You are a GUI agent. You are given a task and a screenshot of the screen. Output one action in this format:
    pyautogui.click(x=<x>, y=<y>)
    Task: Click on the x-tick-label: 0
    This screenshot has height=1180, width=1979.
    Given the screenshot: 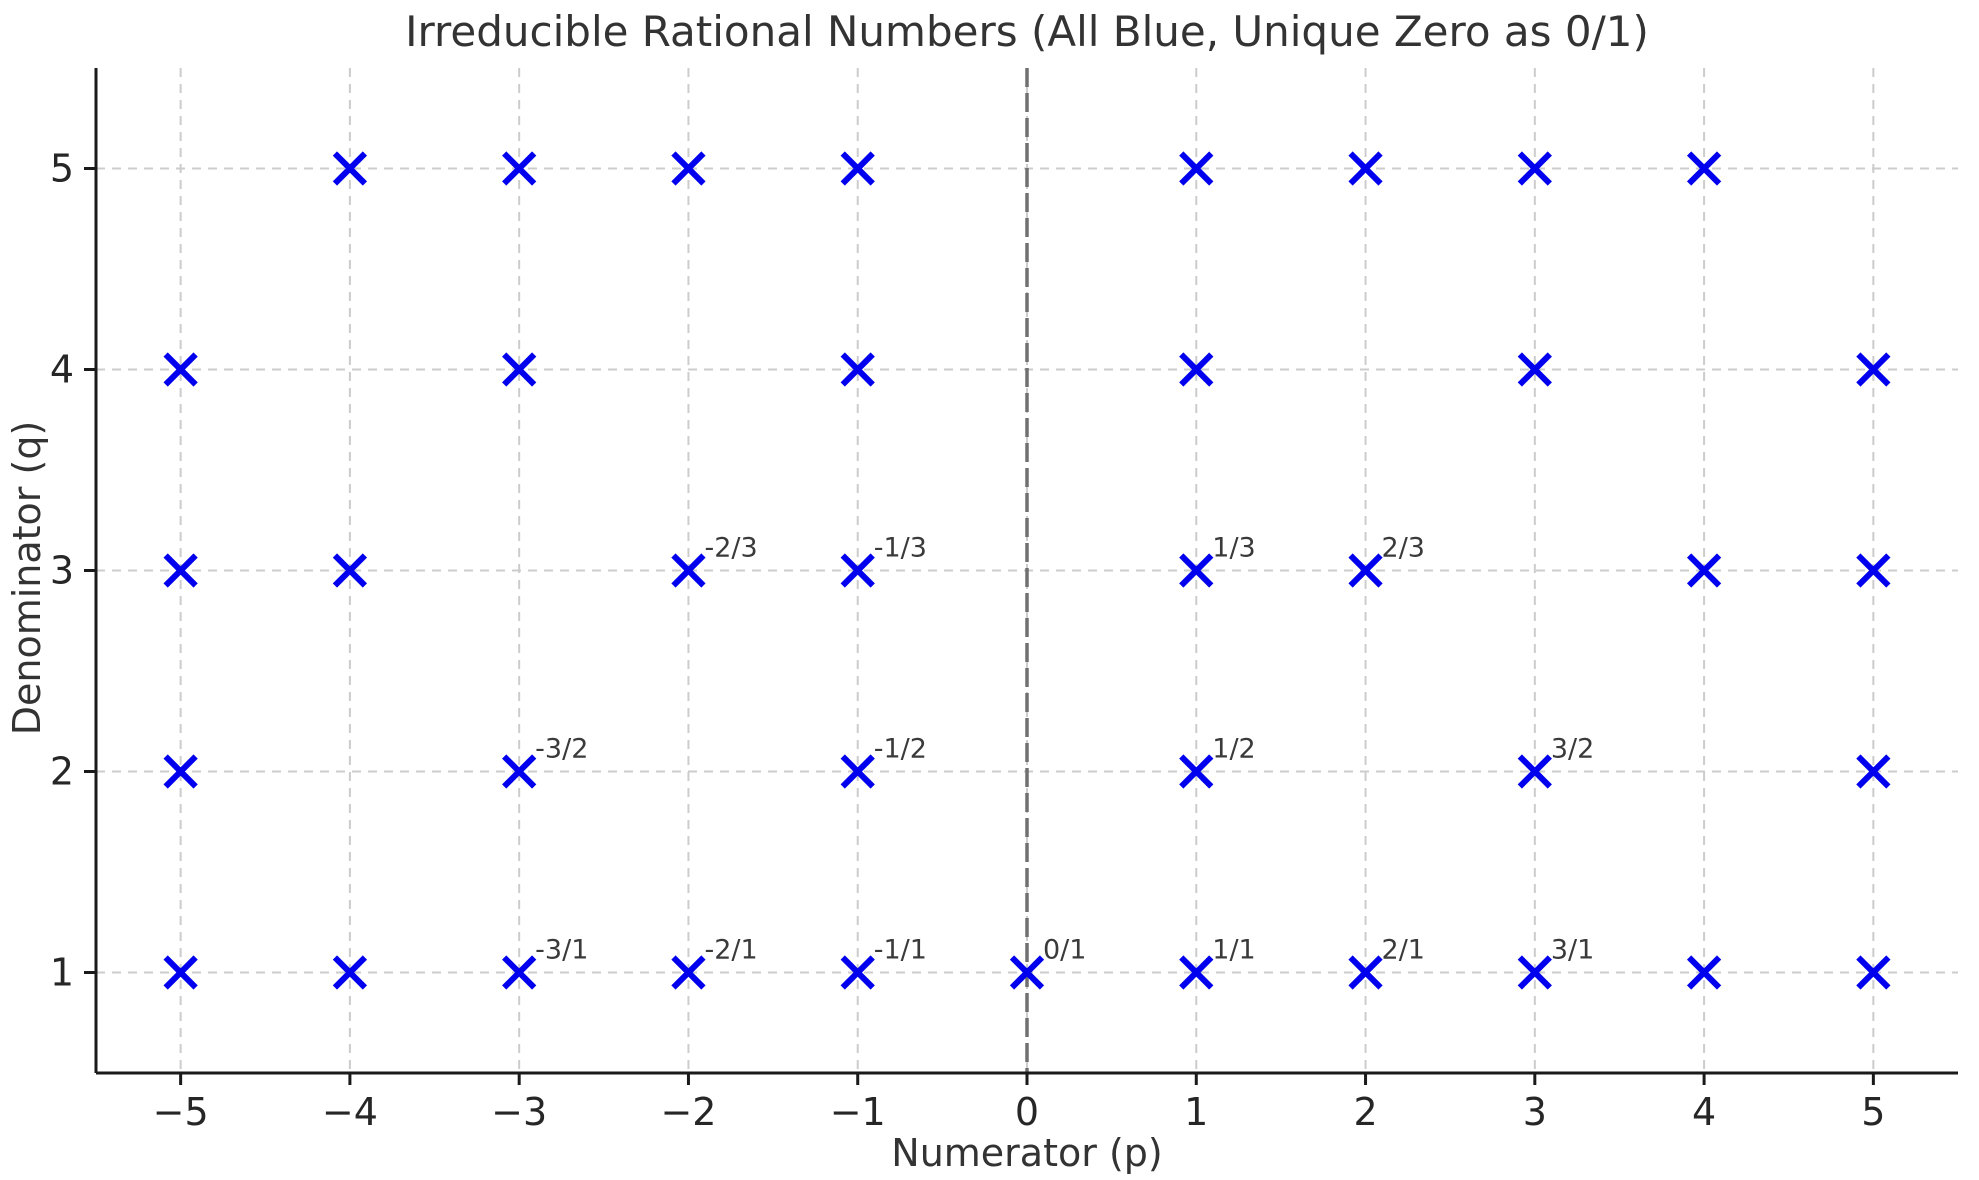 What is the action you would take?
    pyautogui.click(x=1027, y=1112)
    